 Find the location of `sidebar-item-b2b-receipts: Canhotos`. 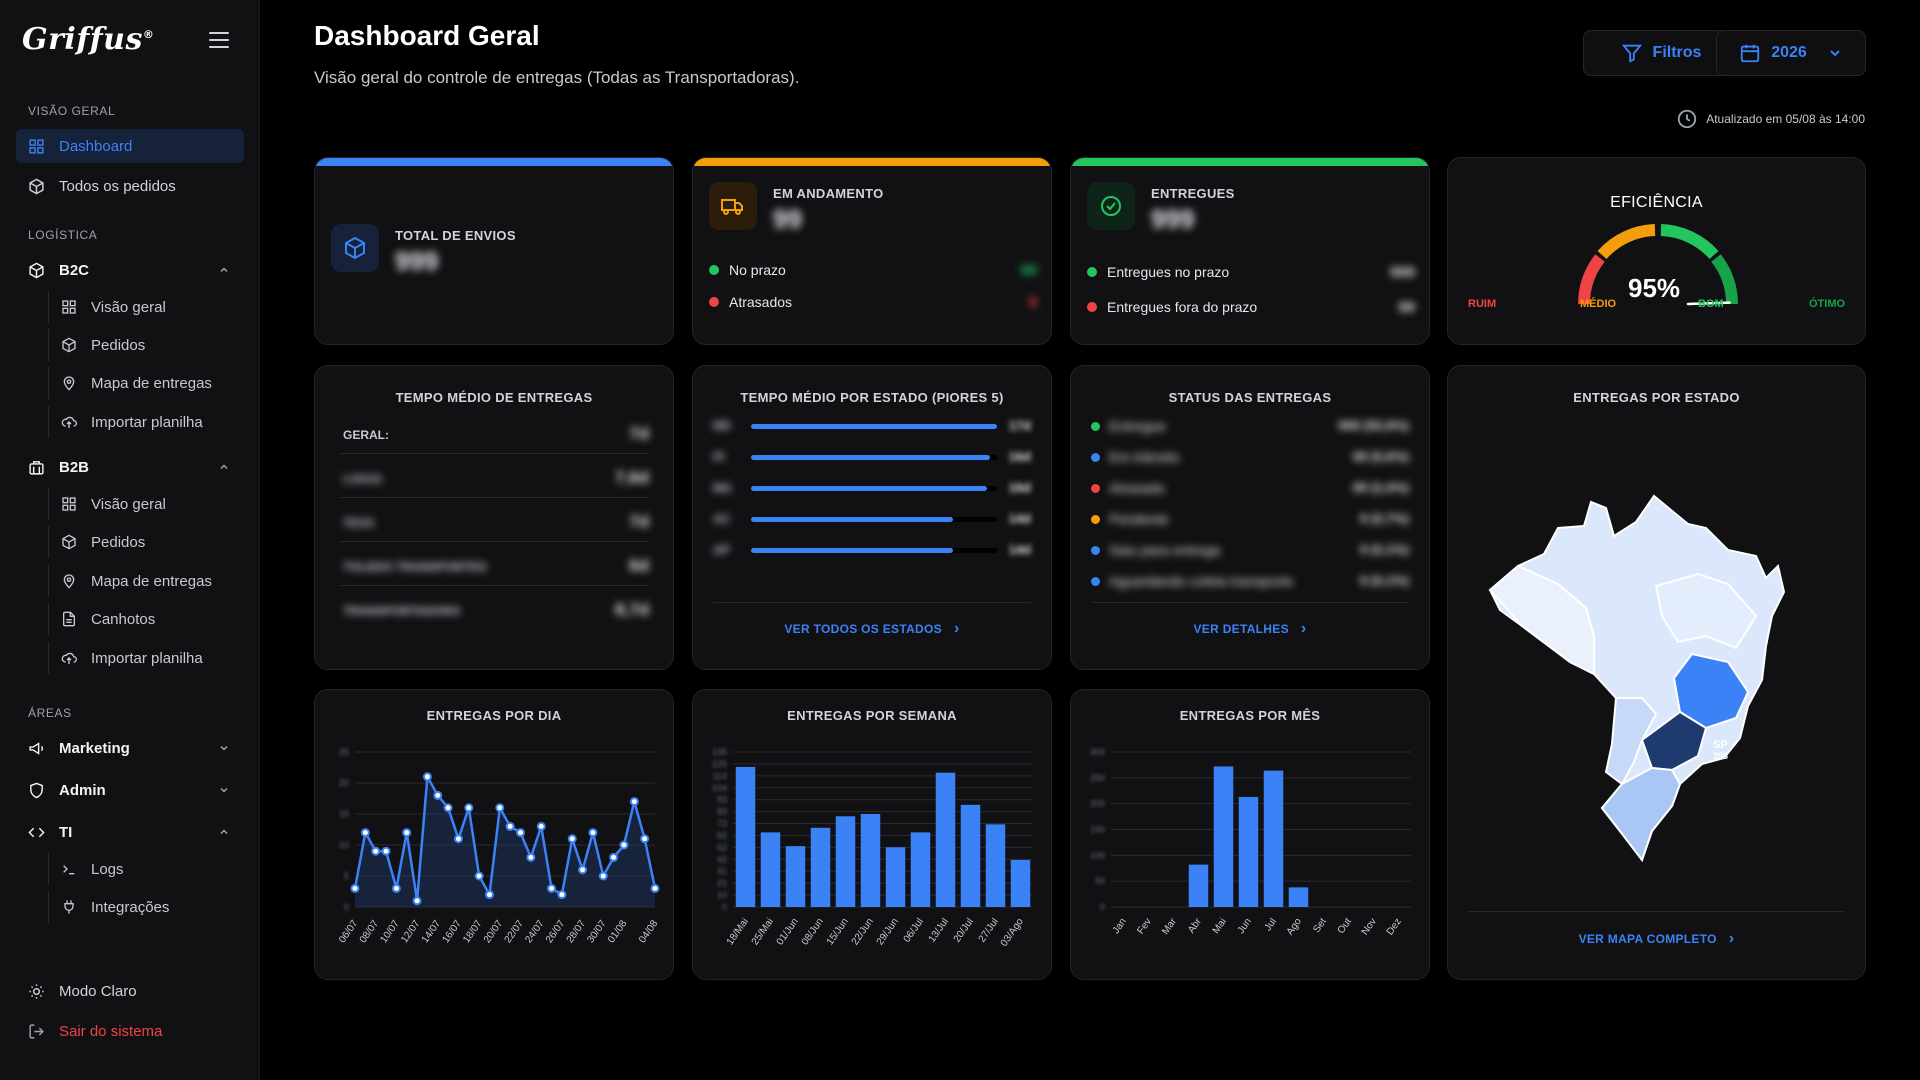

sidebar-item-b2b-receipts: Canhotos is located at coordinates (146, 619).